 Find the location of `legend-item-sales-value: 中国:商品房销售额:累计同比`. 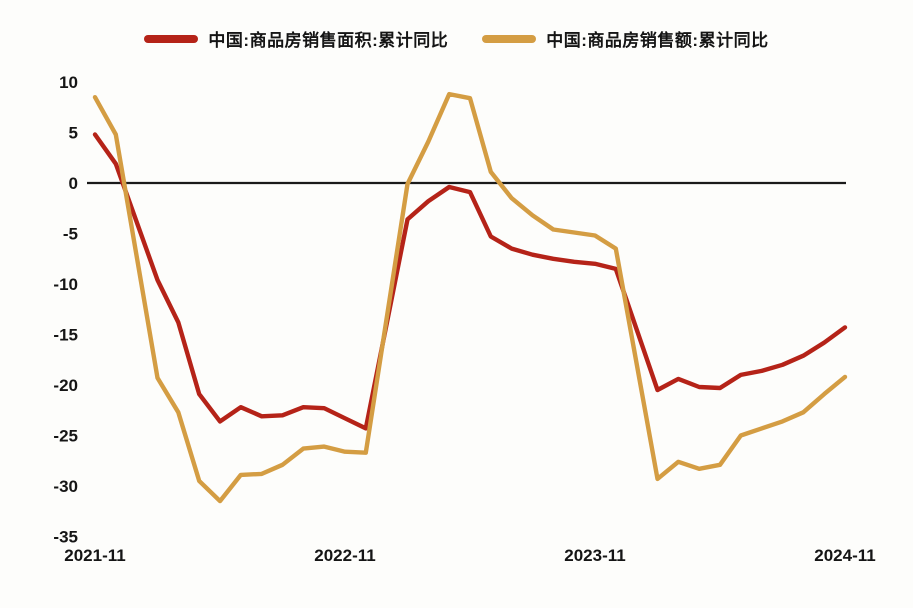

legend-item-sales-value: 中国:商品房销售额:累计同比 is located at coordinates (625, 38).